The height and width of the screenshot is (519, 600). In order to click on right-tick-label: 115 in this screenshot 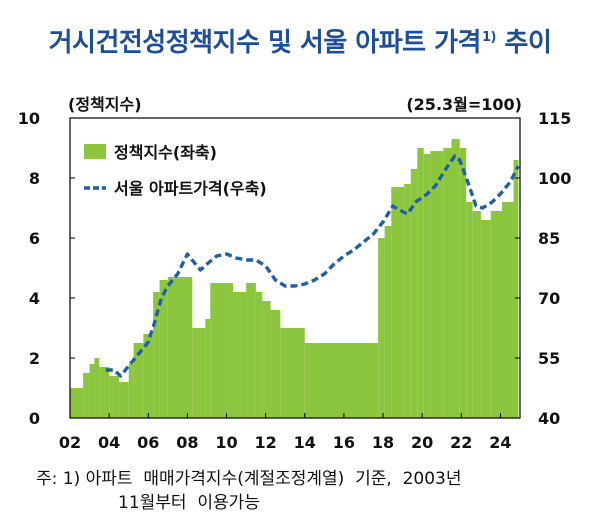, I will do `click(554, 118)`.